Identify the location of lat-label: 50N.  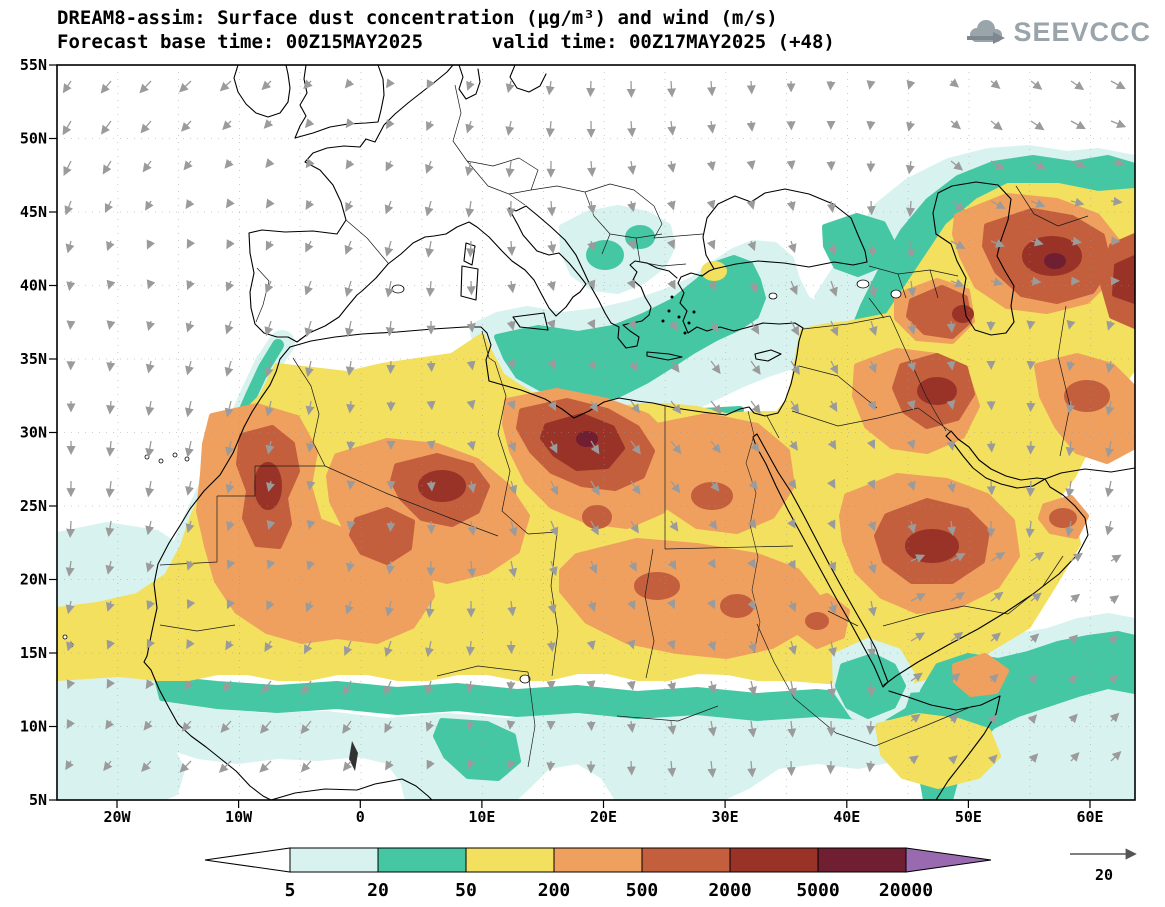
(33, 139).